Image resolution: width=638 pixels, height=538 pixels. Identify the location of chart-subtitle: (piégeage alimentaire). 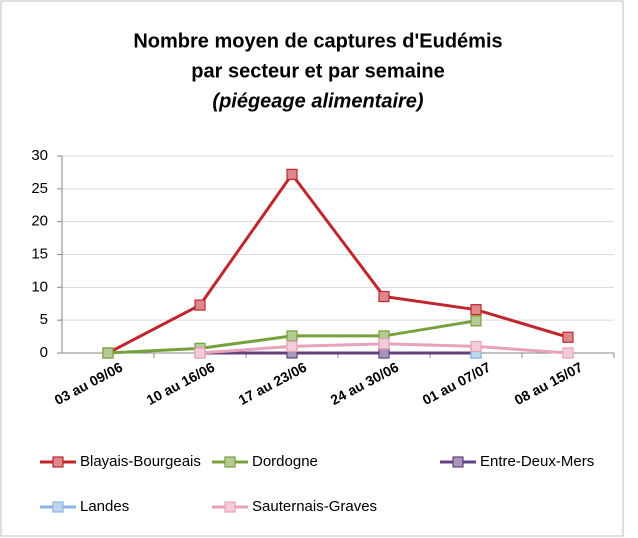
(318, 101).